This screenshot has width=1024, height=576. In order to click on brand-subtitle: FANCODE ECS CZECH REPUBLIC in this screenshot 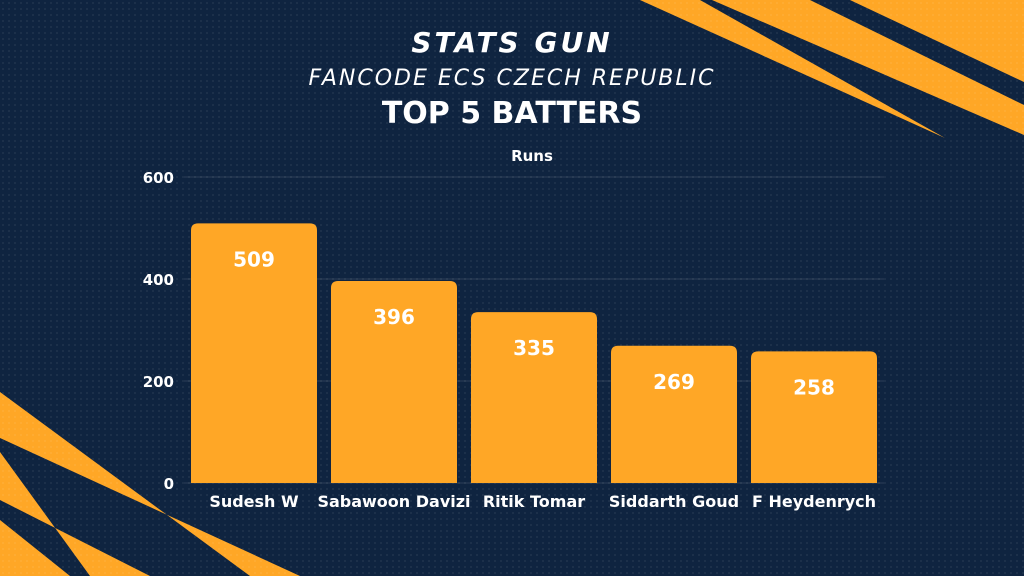, I will do `click(512, 78)`.